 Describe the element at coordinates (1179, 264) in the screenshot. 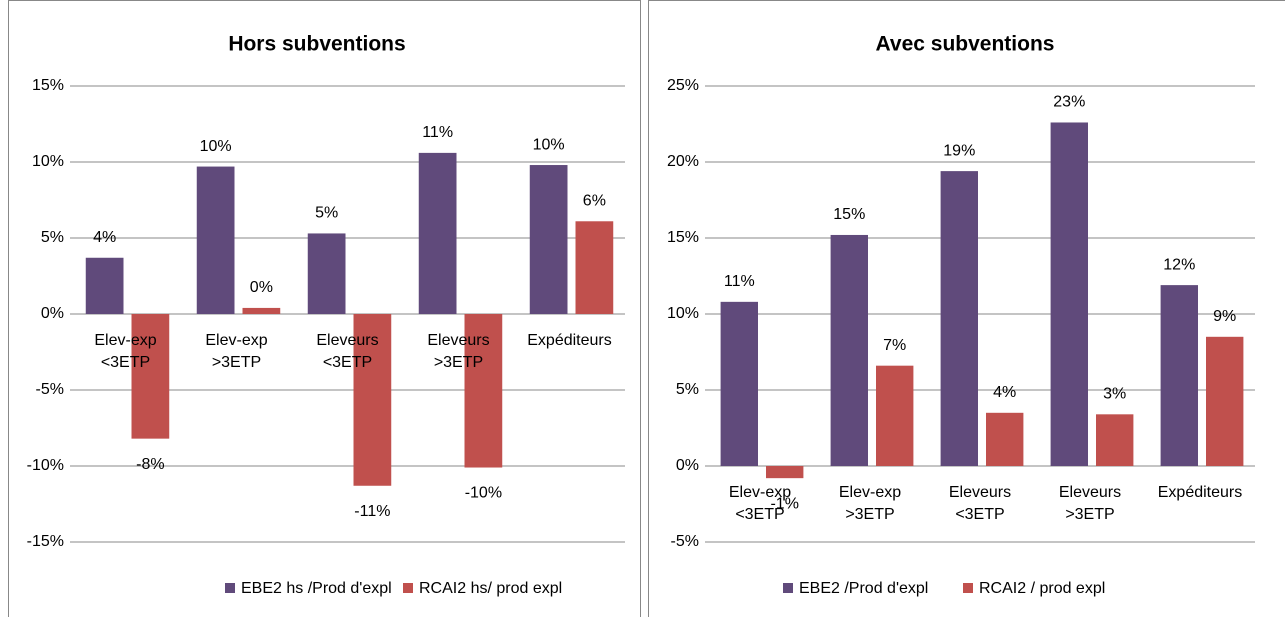

I see `data-label: 12%` at that location.